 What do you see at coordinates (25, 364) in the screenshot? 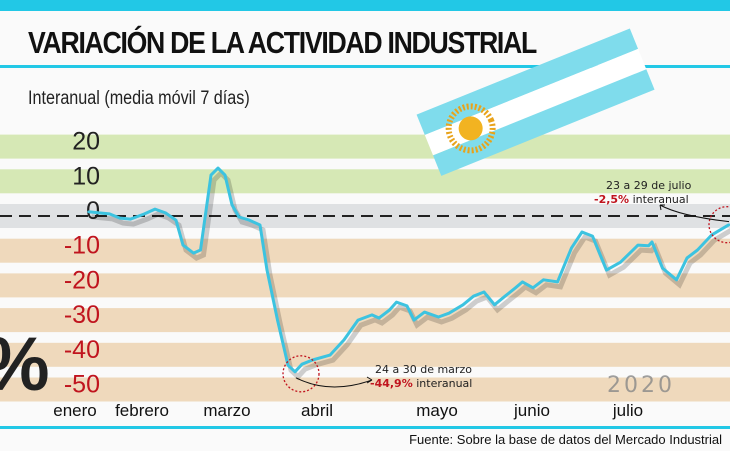
I see `percent-sign: %` at bounding box center [25, 364].